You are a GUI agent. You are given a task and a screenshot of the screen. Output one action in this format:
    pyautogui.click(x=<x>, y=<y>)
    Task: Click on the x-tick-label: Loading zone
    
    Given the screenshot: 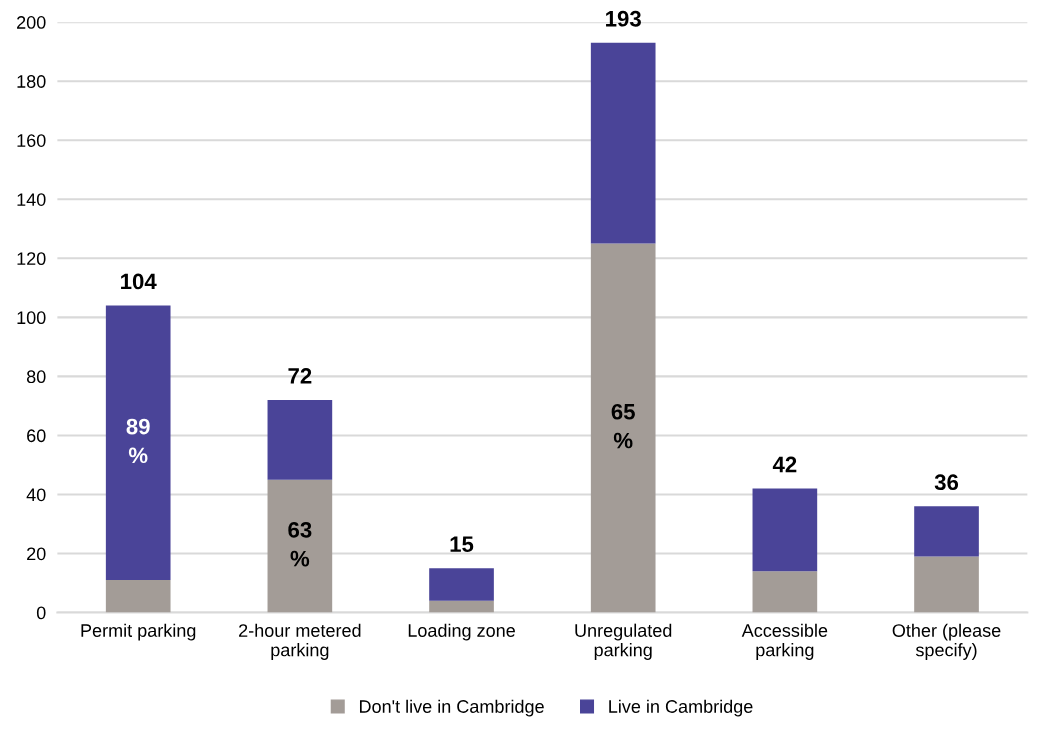 What is the action you would take?
    pyautogui.click(x=461, y=632)
    